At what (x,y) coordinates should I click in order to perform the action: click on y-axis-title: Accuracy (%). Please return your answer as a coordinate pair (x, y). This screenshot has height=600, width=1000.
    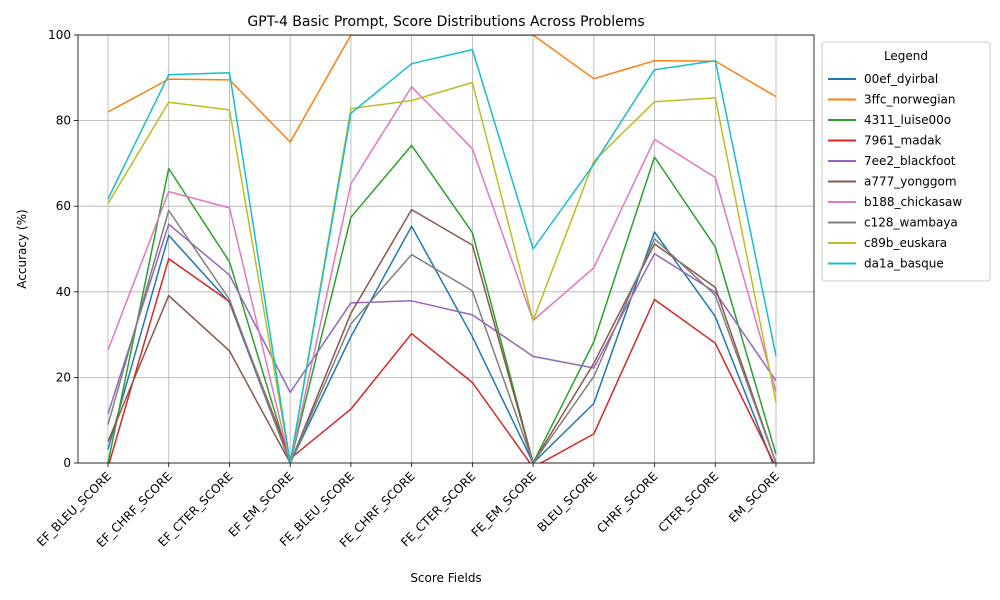
    Looking at the image, I should click on (22, 248).